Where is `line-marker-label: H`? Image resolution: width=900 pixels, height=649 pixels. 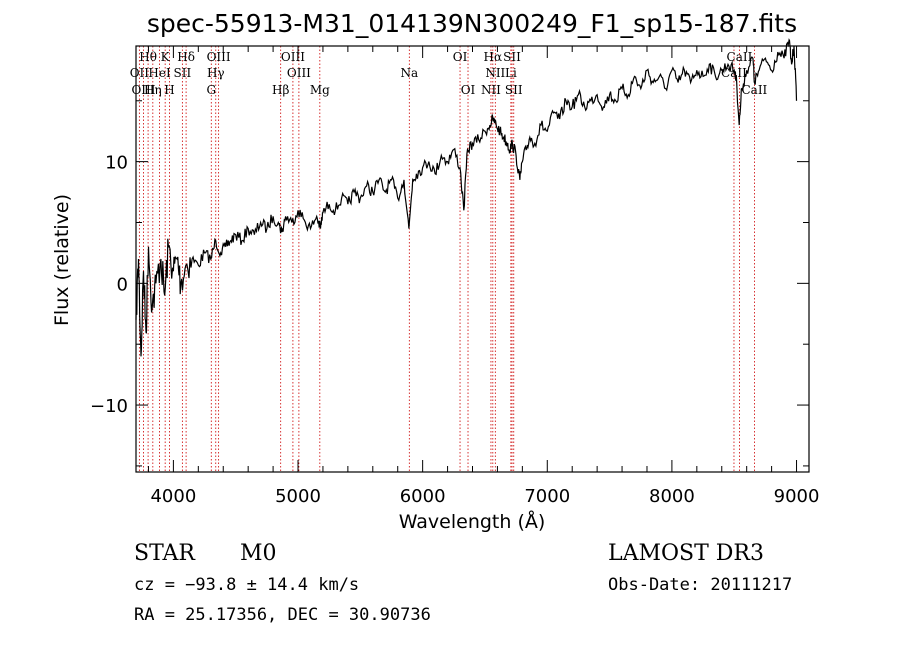 line-marker-label: H is located at coordinates (169, 90).